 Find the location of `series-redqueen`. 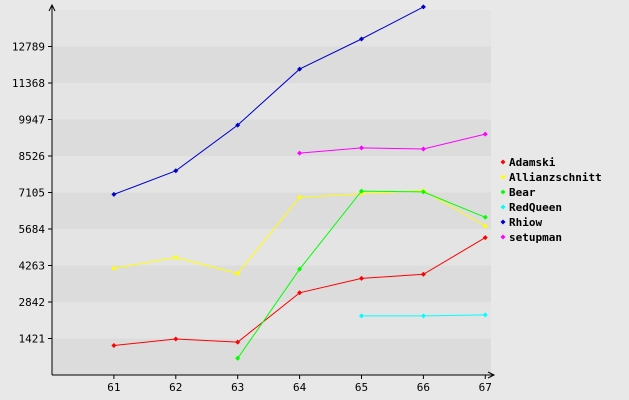

series-redqueen is located at coordinates (423, 315).